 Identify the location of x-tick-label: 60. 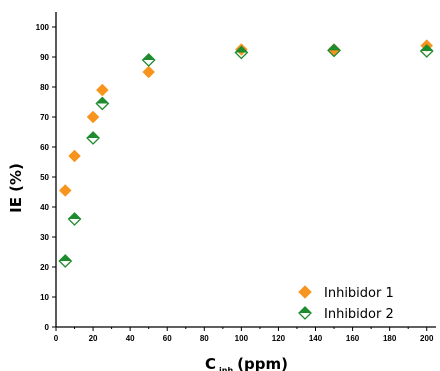
(167, 338).